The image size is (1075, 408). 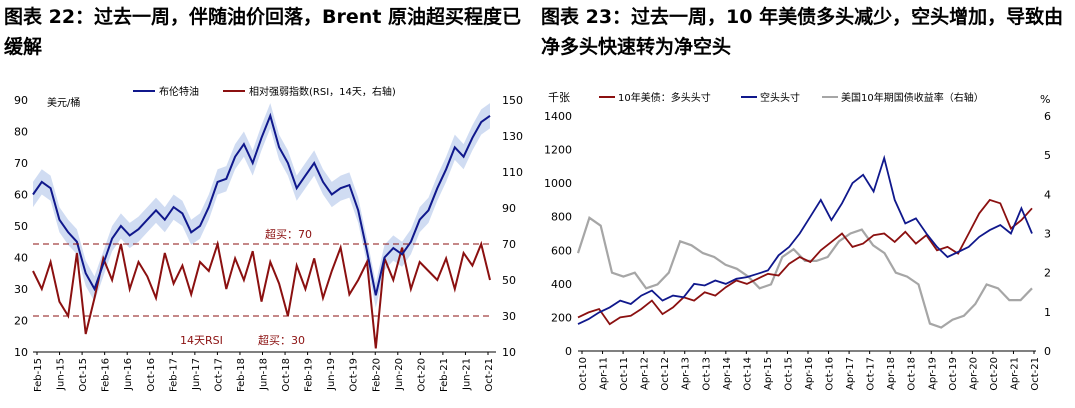 I want to click on left-x-tick-label: Feb-18, so click(x=241, y=375).